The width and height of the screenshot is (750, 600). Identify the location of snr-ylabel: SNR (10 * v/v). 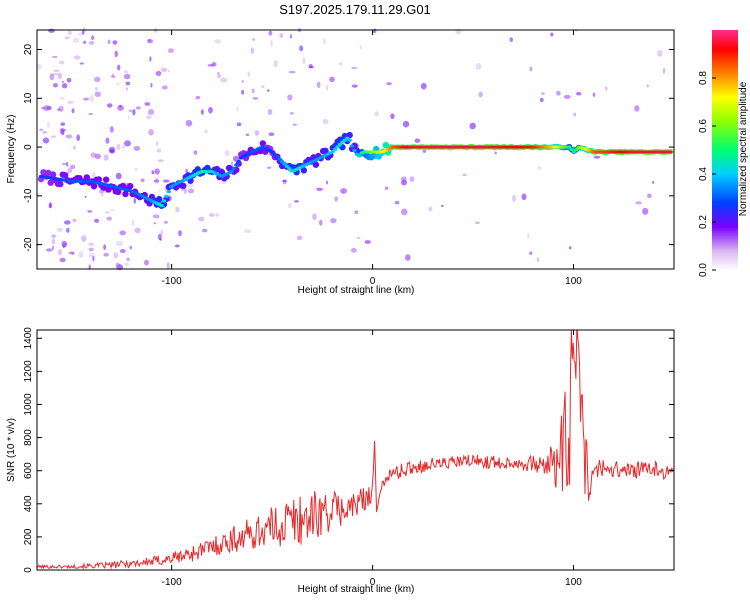
(11, 450).